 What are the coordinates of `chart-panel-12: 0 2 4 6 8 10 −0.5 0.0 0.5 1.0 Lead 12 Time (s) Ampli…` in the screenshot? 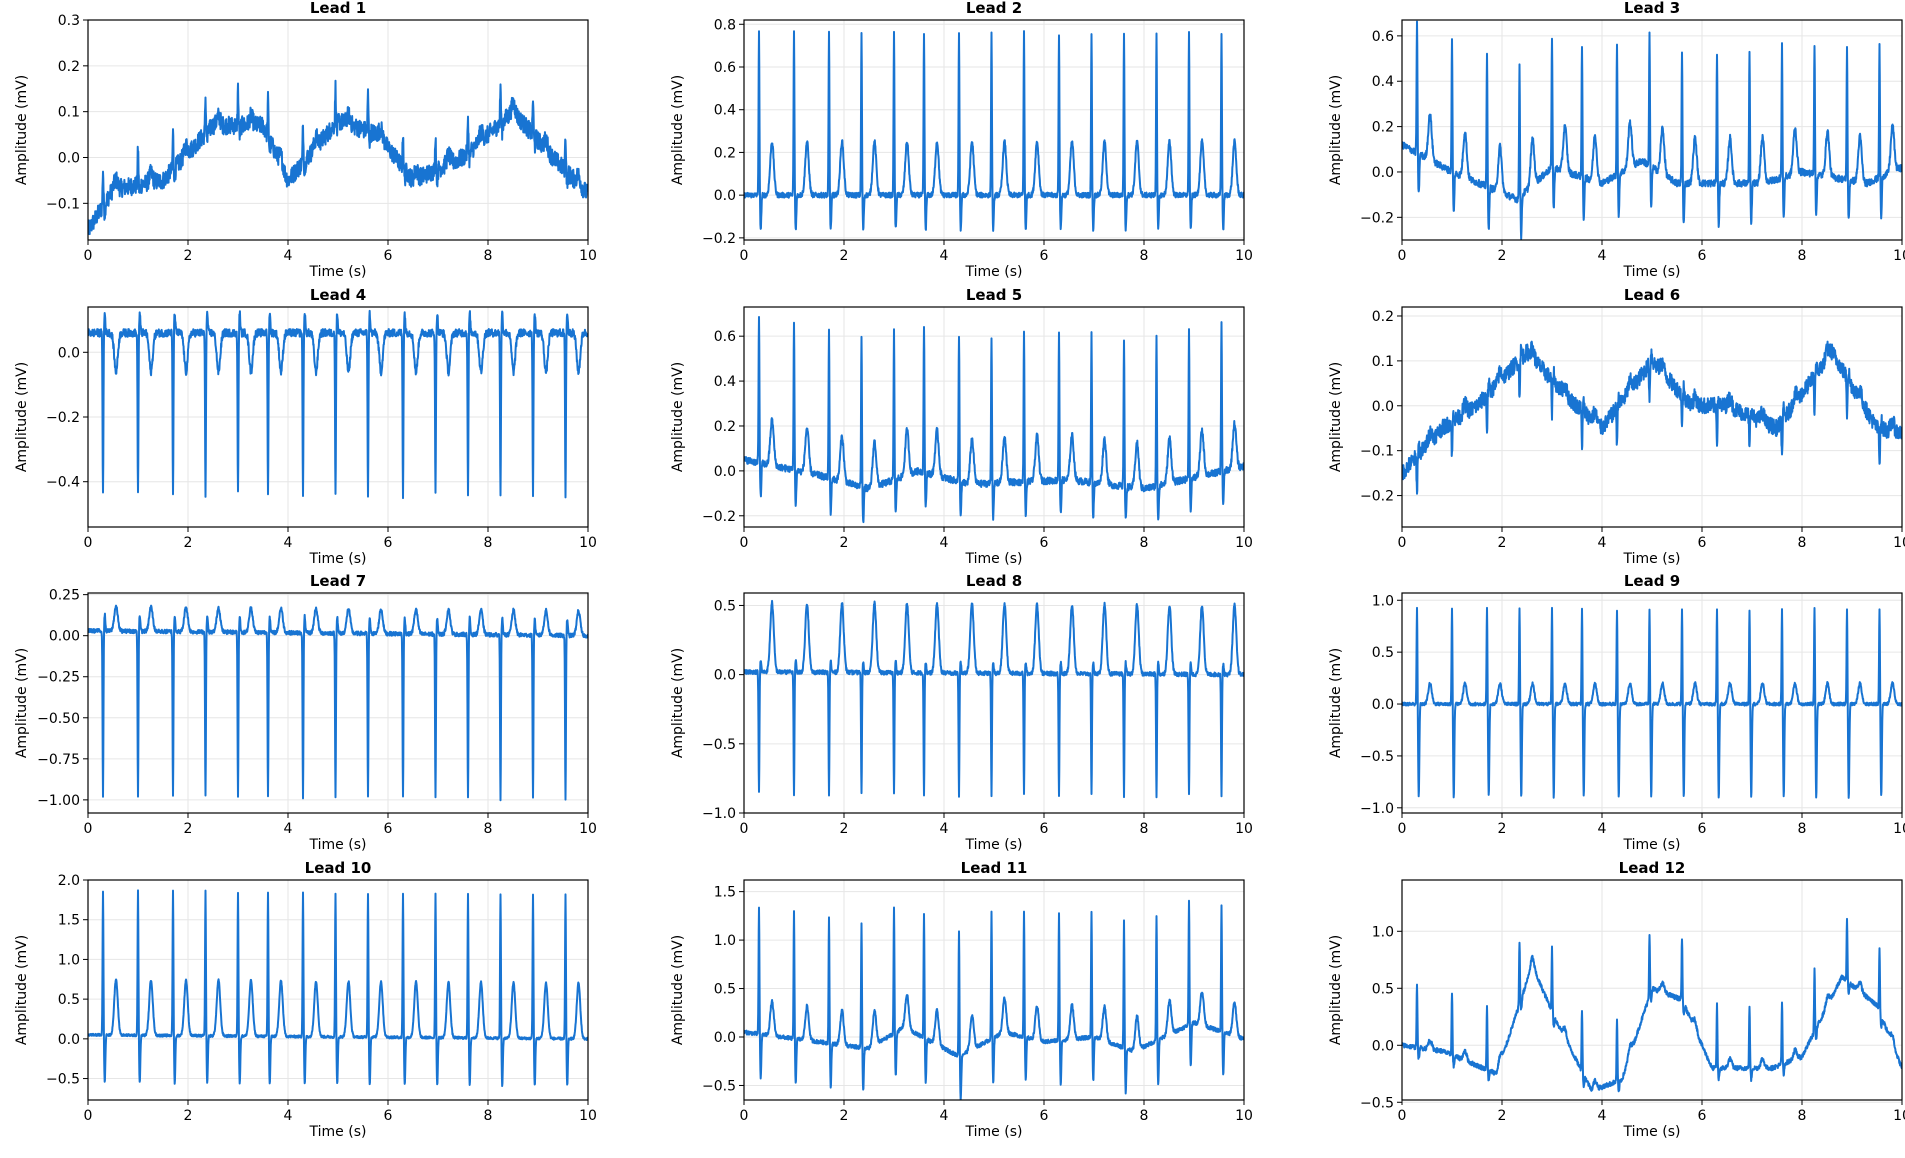 It's located at (1616, 999).